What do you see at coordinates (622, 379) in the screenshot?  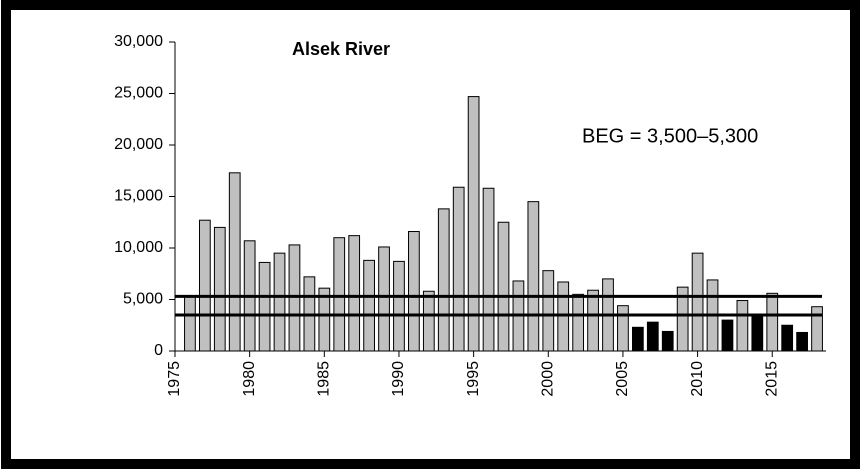 I see `x-tick-label: 2005` at bounding box center [622, 379].